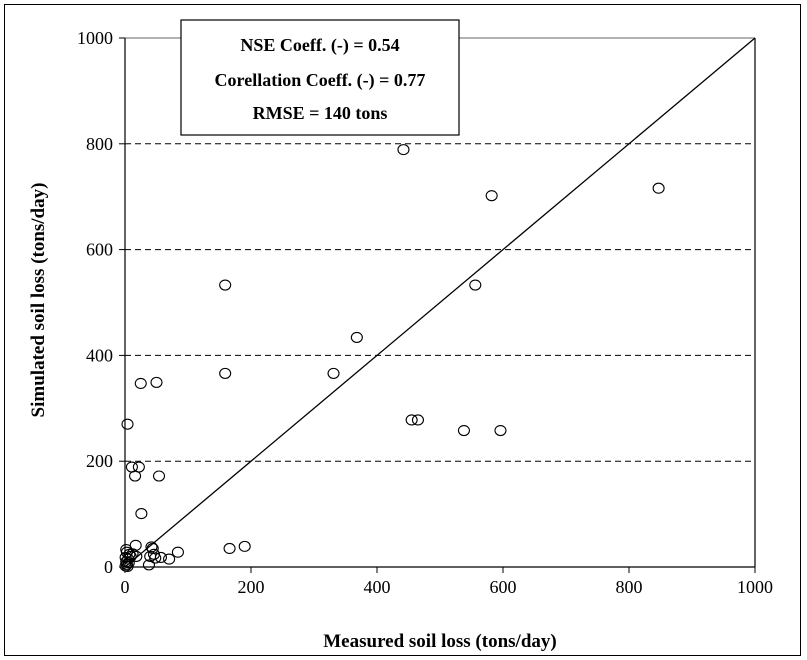  Describe the element at coordinates (99, 461) in the screenshot. I see `y-tick-label-200: 200` at that location.